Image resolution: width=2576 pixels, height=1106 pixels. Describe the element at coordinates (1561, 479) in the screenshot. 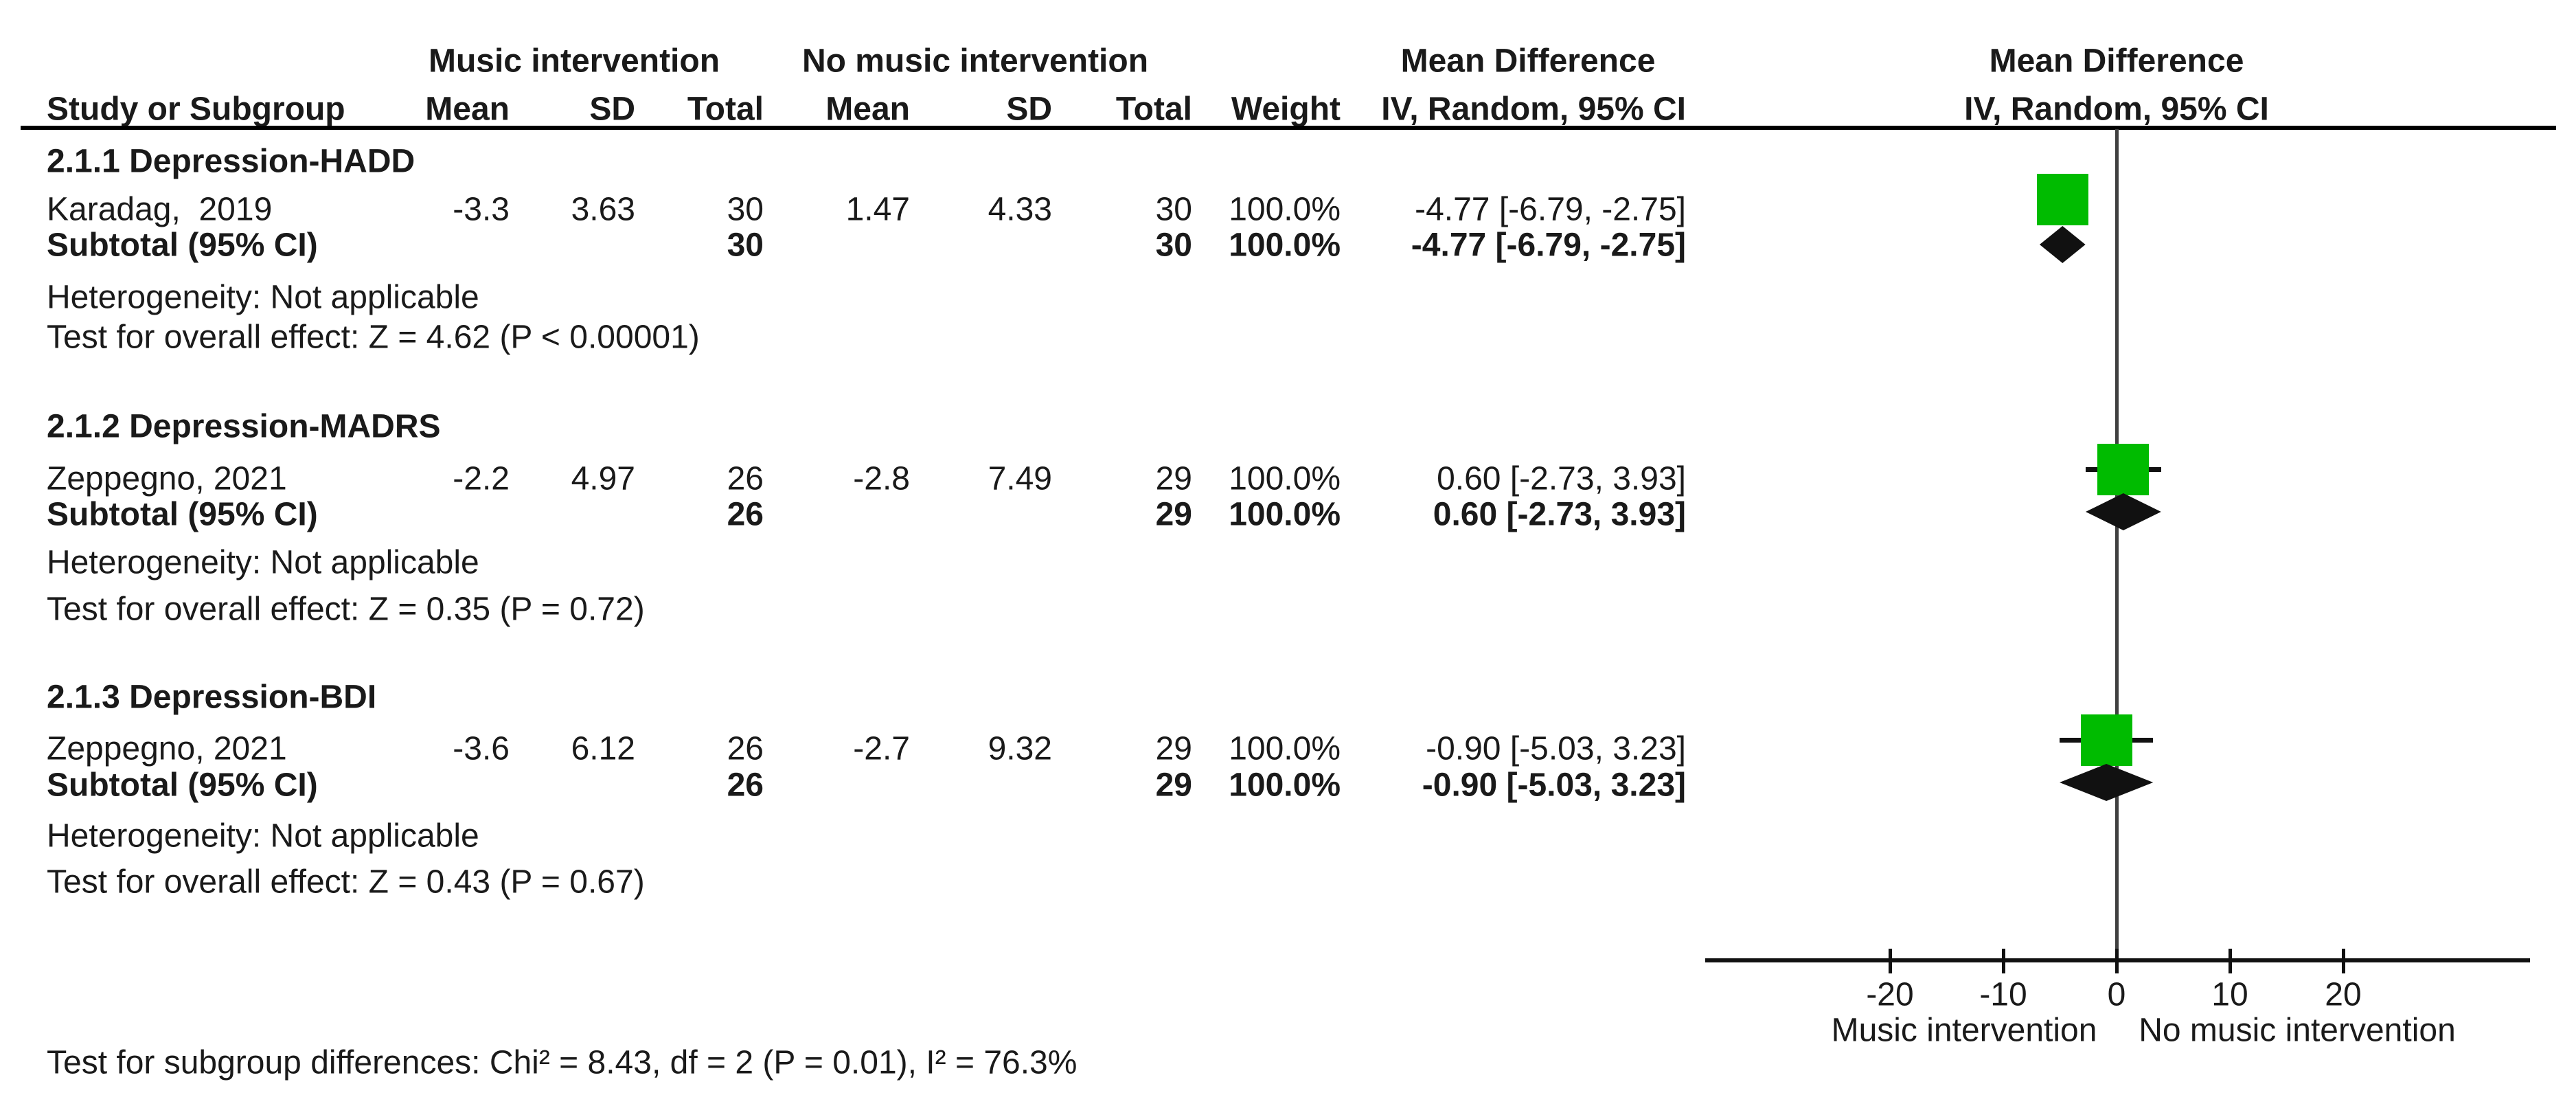

I see `study-ci-text: 0.60 [-2.73, 3.93]` at that location.